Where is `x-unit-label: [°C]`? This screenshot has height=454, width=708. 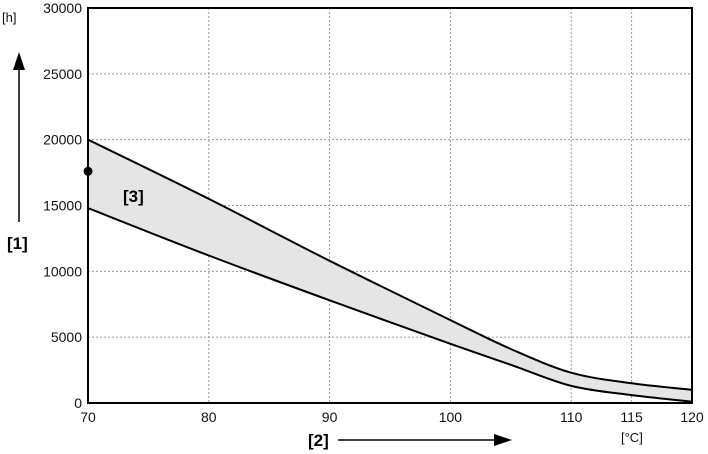 x-unit-label: [°C] is located at coordinates (632, 437).